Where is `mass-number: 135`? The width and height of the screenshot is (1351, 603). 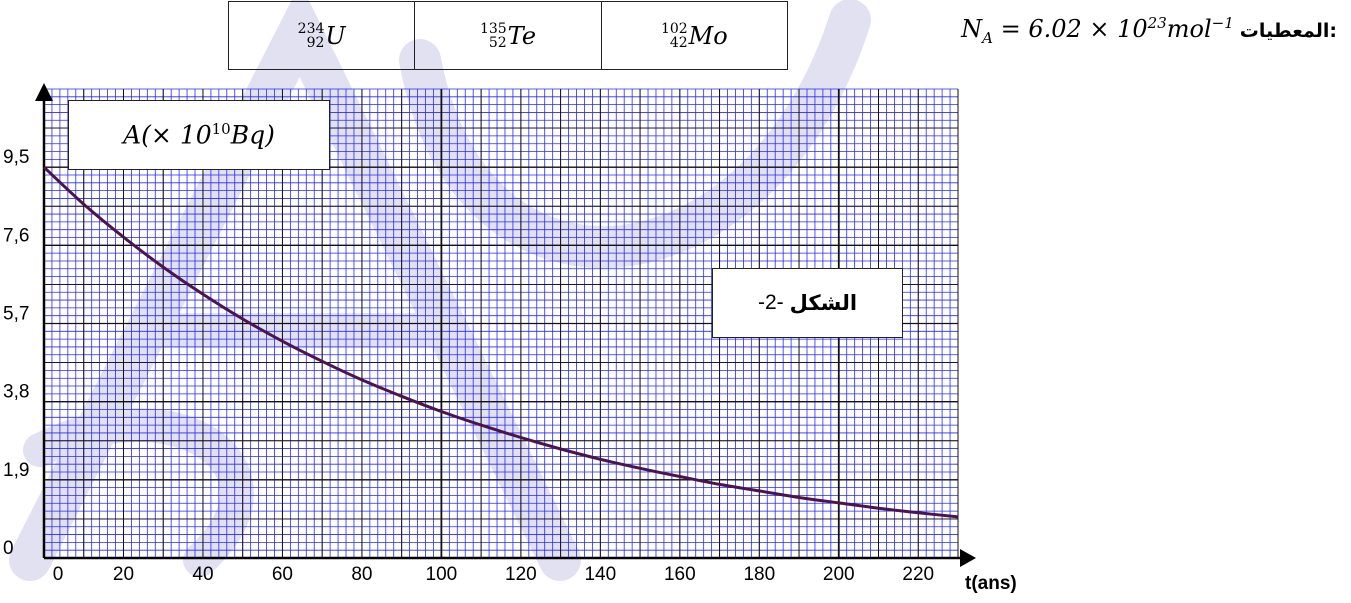 mass-number: 135 is located at coordinates (493, 28).